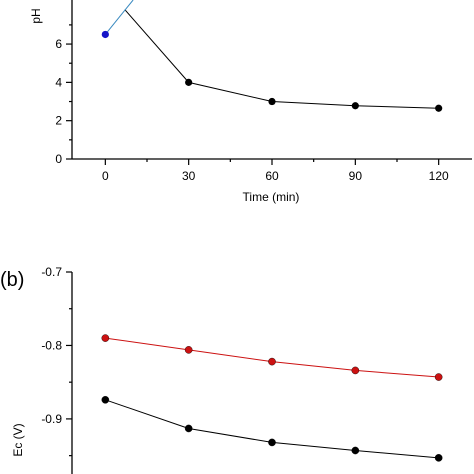 The width and height of the screenshot is (474, 474). What do you see at coordinates (356, 176) in the screenshot?
I see `ph-x-tick-label: 90` at bounding box center [356, 176].